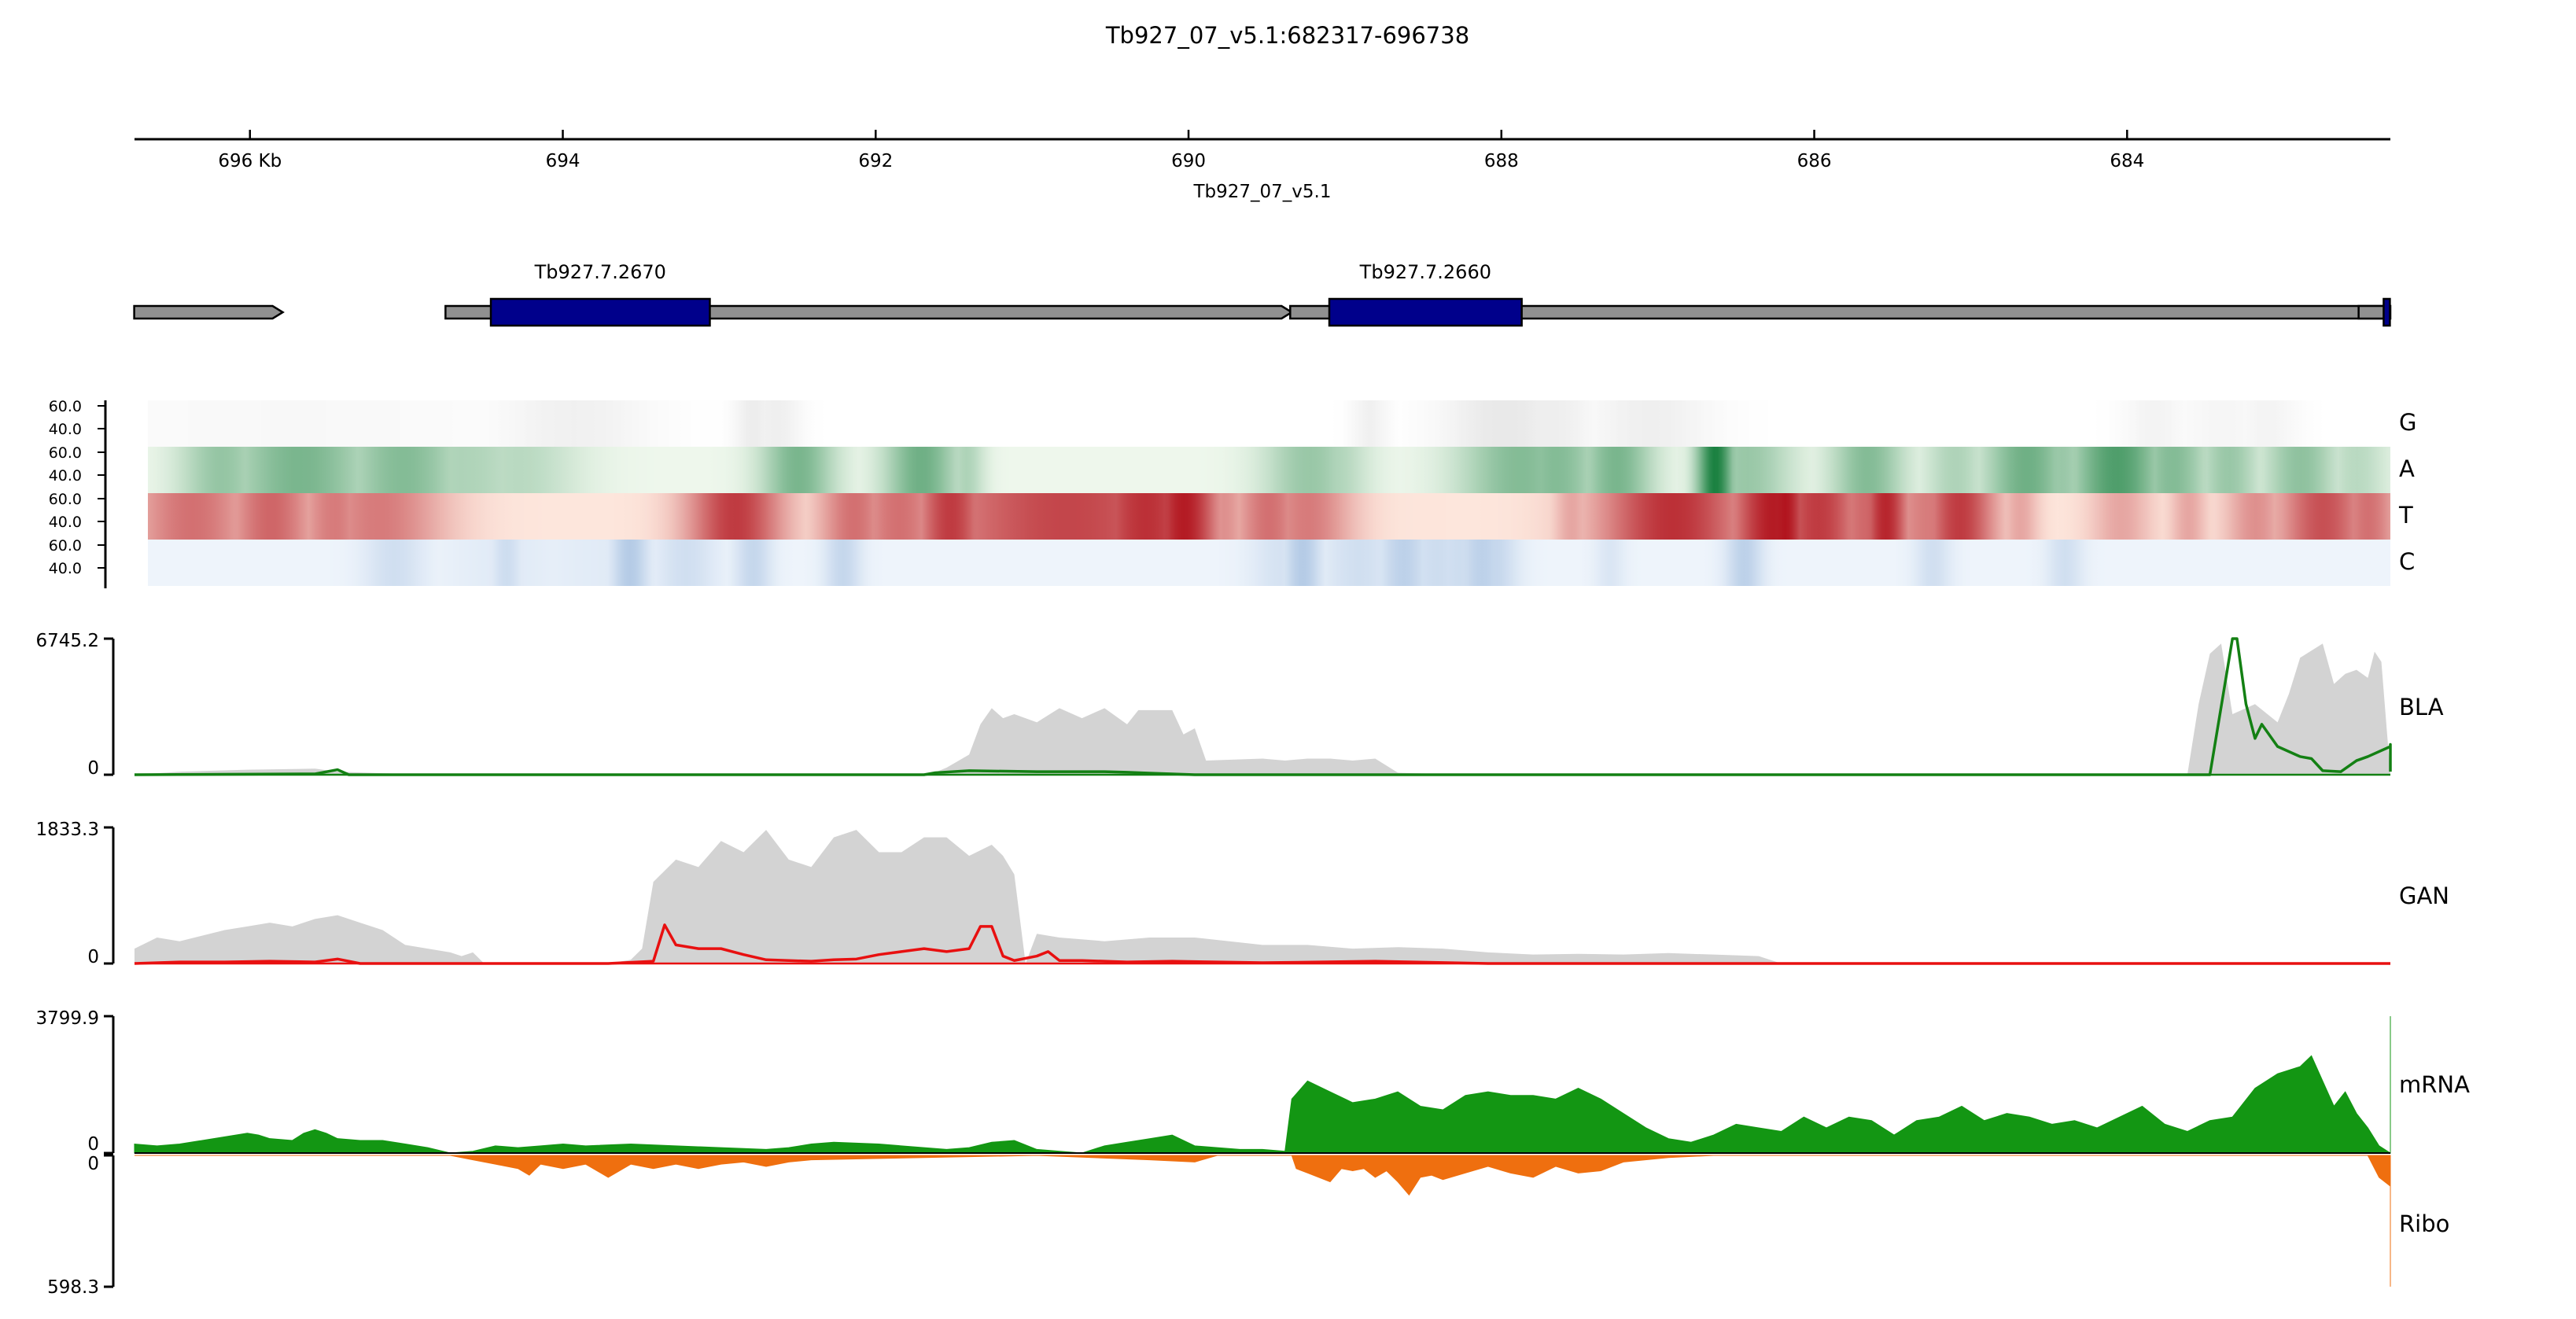 This screenshot has width=2576, height=1319. What do you see at coordinates (2424, 1223) in the screenshot?
I see `track-label: Ribo` at bounding box center [2424, 1223].